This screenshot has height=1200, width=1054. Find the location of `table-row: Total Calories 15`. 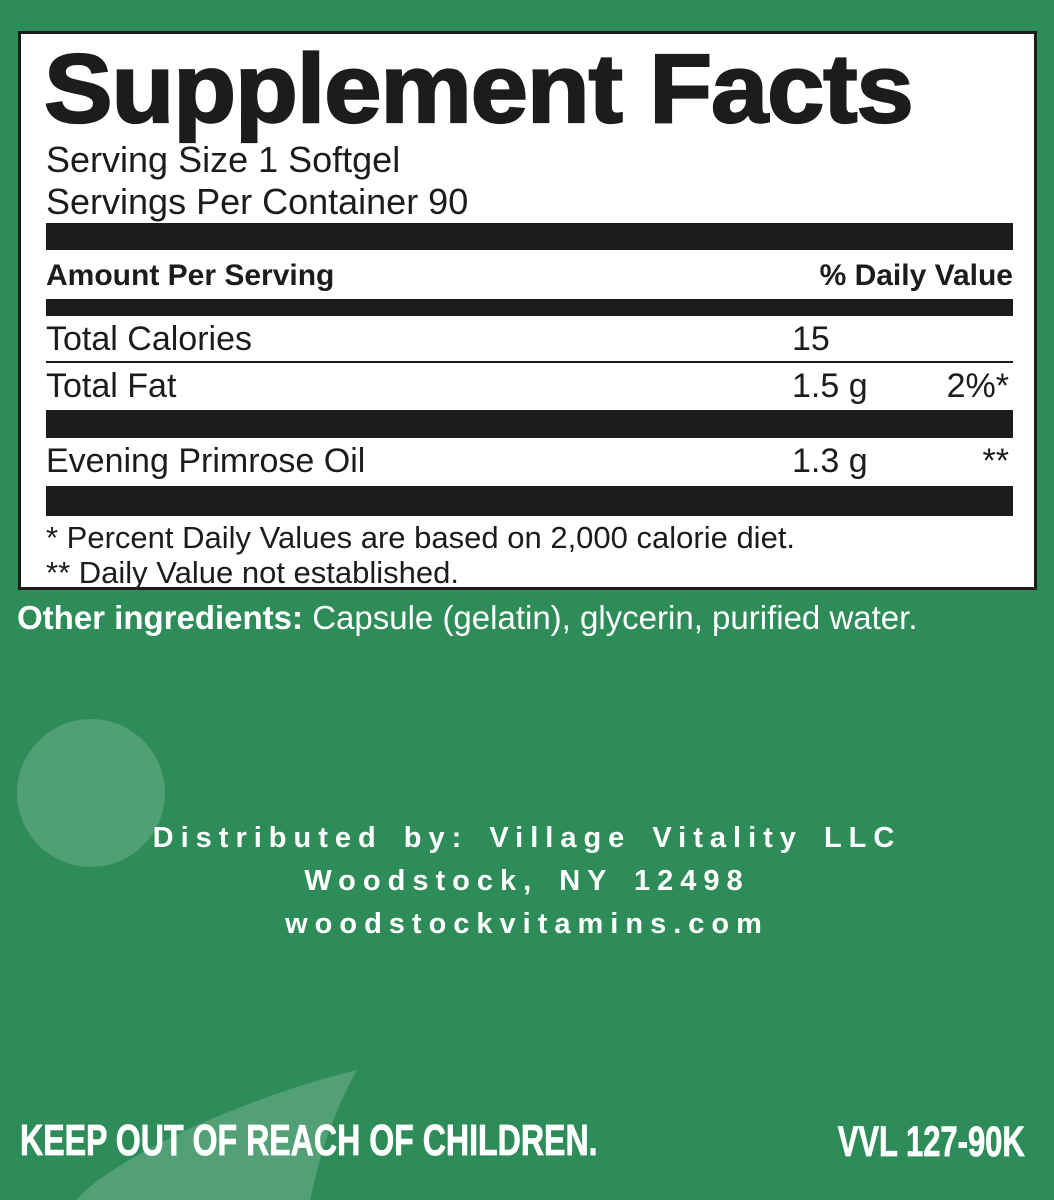

table-row: Total Calories 15 is located at coordinates (529, 338).